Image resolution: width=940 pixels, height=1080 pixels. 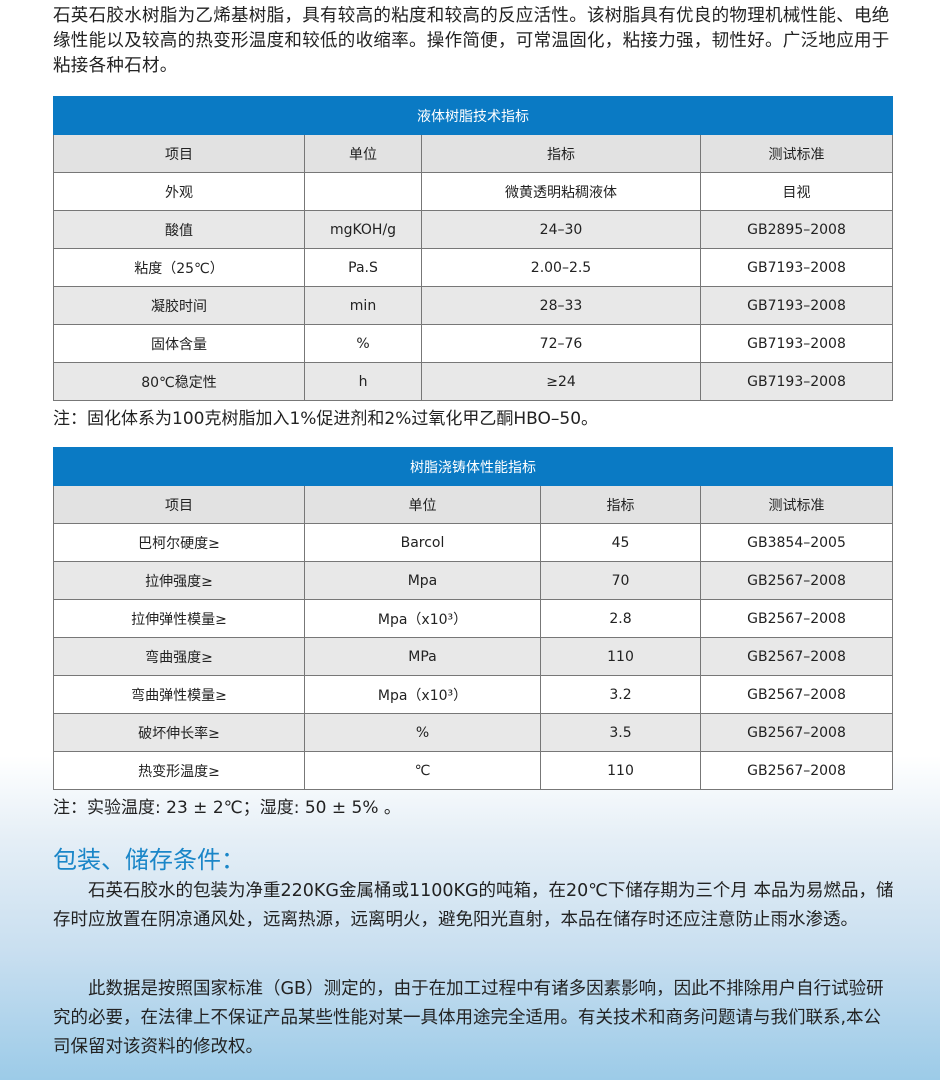 I want to click on table-row: 热变形温度≥ ℃ 110 GB2567–2008, so click(x=473, y=770).